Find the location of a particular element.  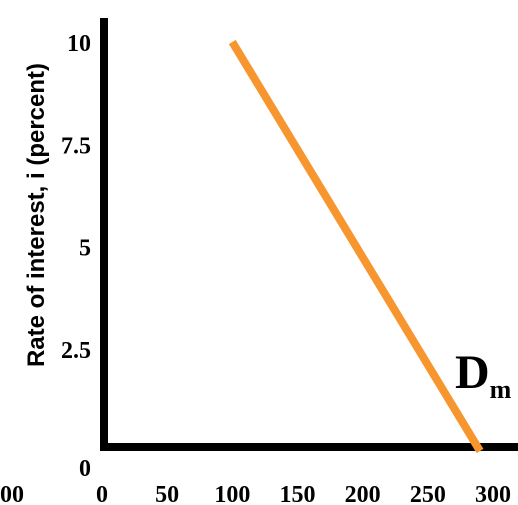

x-tick-label-250: 250 is located at coordinates (428, 493).